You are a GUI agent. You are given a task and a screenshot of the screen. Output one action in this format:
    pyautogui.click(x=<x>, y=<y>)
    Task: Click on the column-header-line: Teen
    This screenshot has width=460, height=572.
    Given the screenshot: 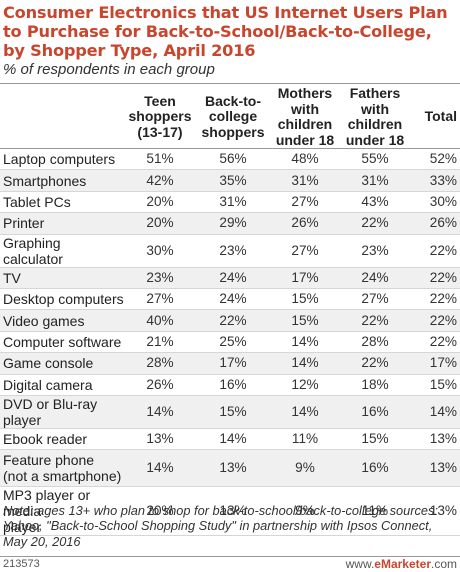 What is the action you would take?
    pyautogui.click(x=160, y=100)
    